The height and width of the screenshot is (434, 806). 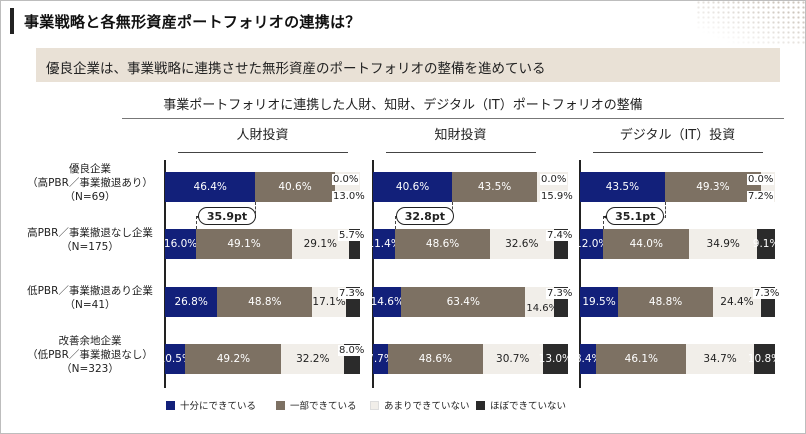 What do you see at coordinates (751, 22) in the screenshot?
I see `decorative-dot-pattern` at bounding box center [751, 22].